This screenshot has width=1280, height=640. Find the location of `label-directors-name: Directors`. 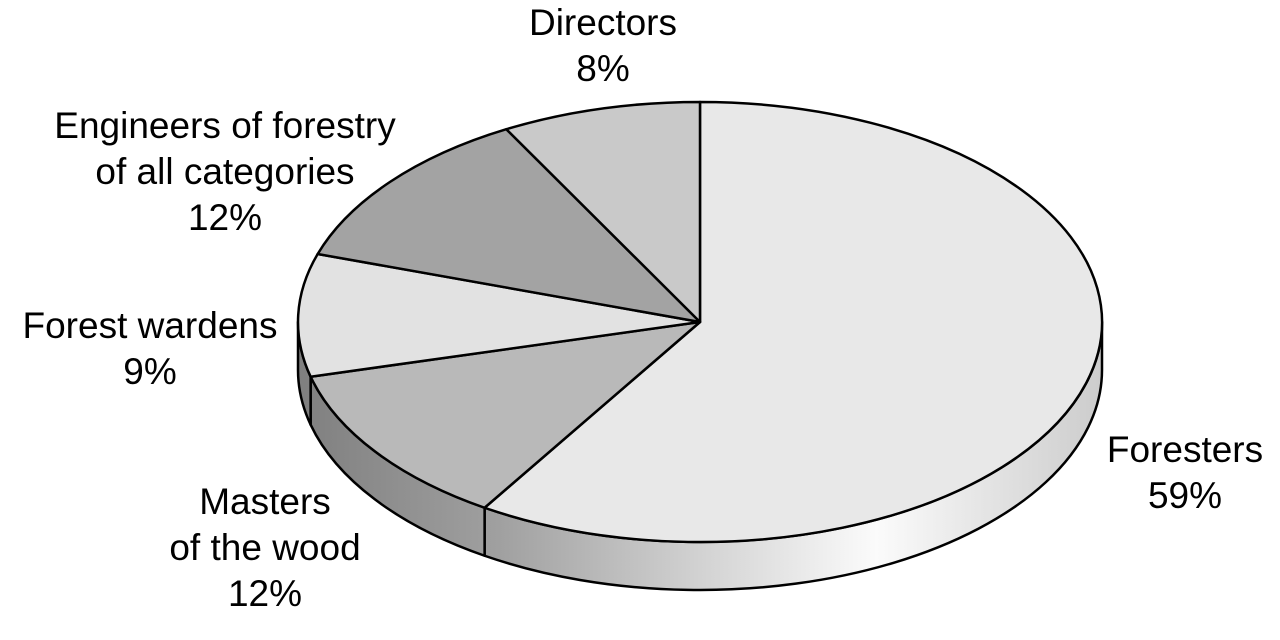

label-directors-name: Directors is located at coordinates (603, 22).